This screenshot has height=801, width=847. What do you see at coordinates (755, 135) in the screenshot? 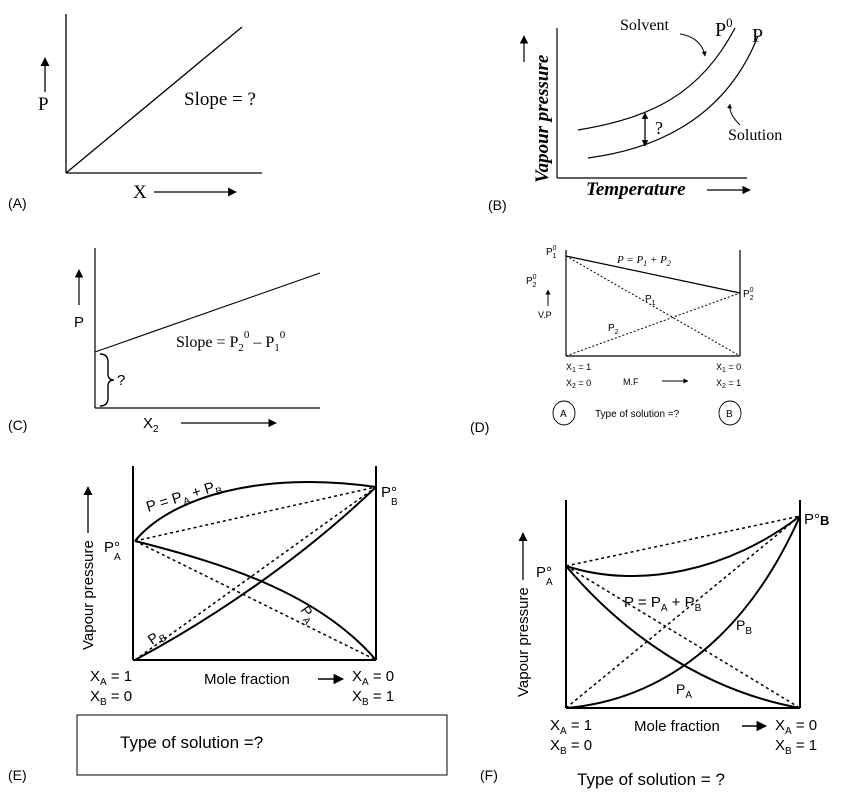
I see `panel-b-solution-label: Solution` at bounding box center [755, 135].